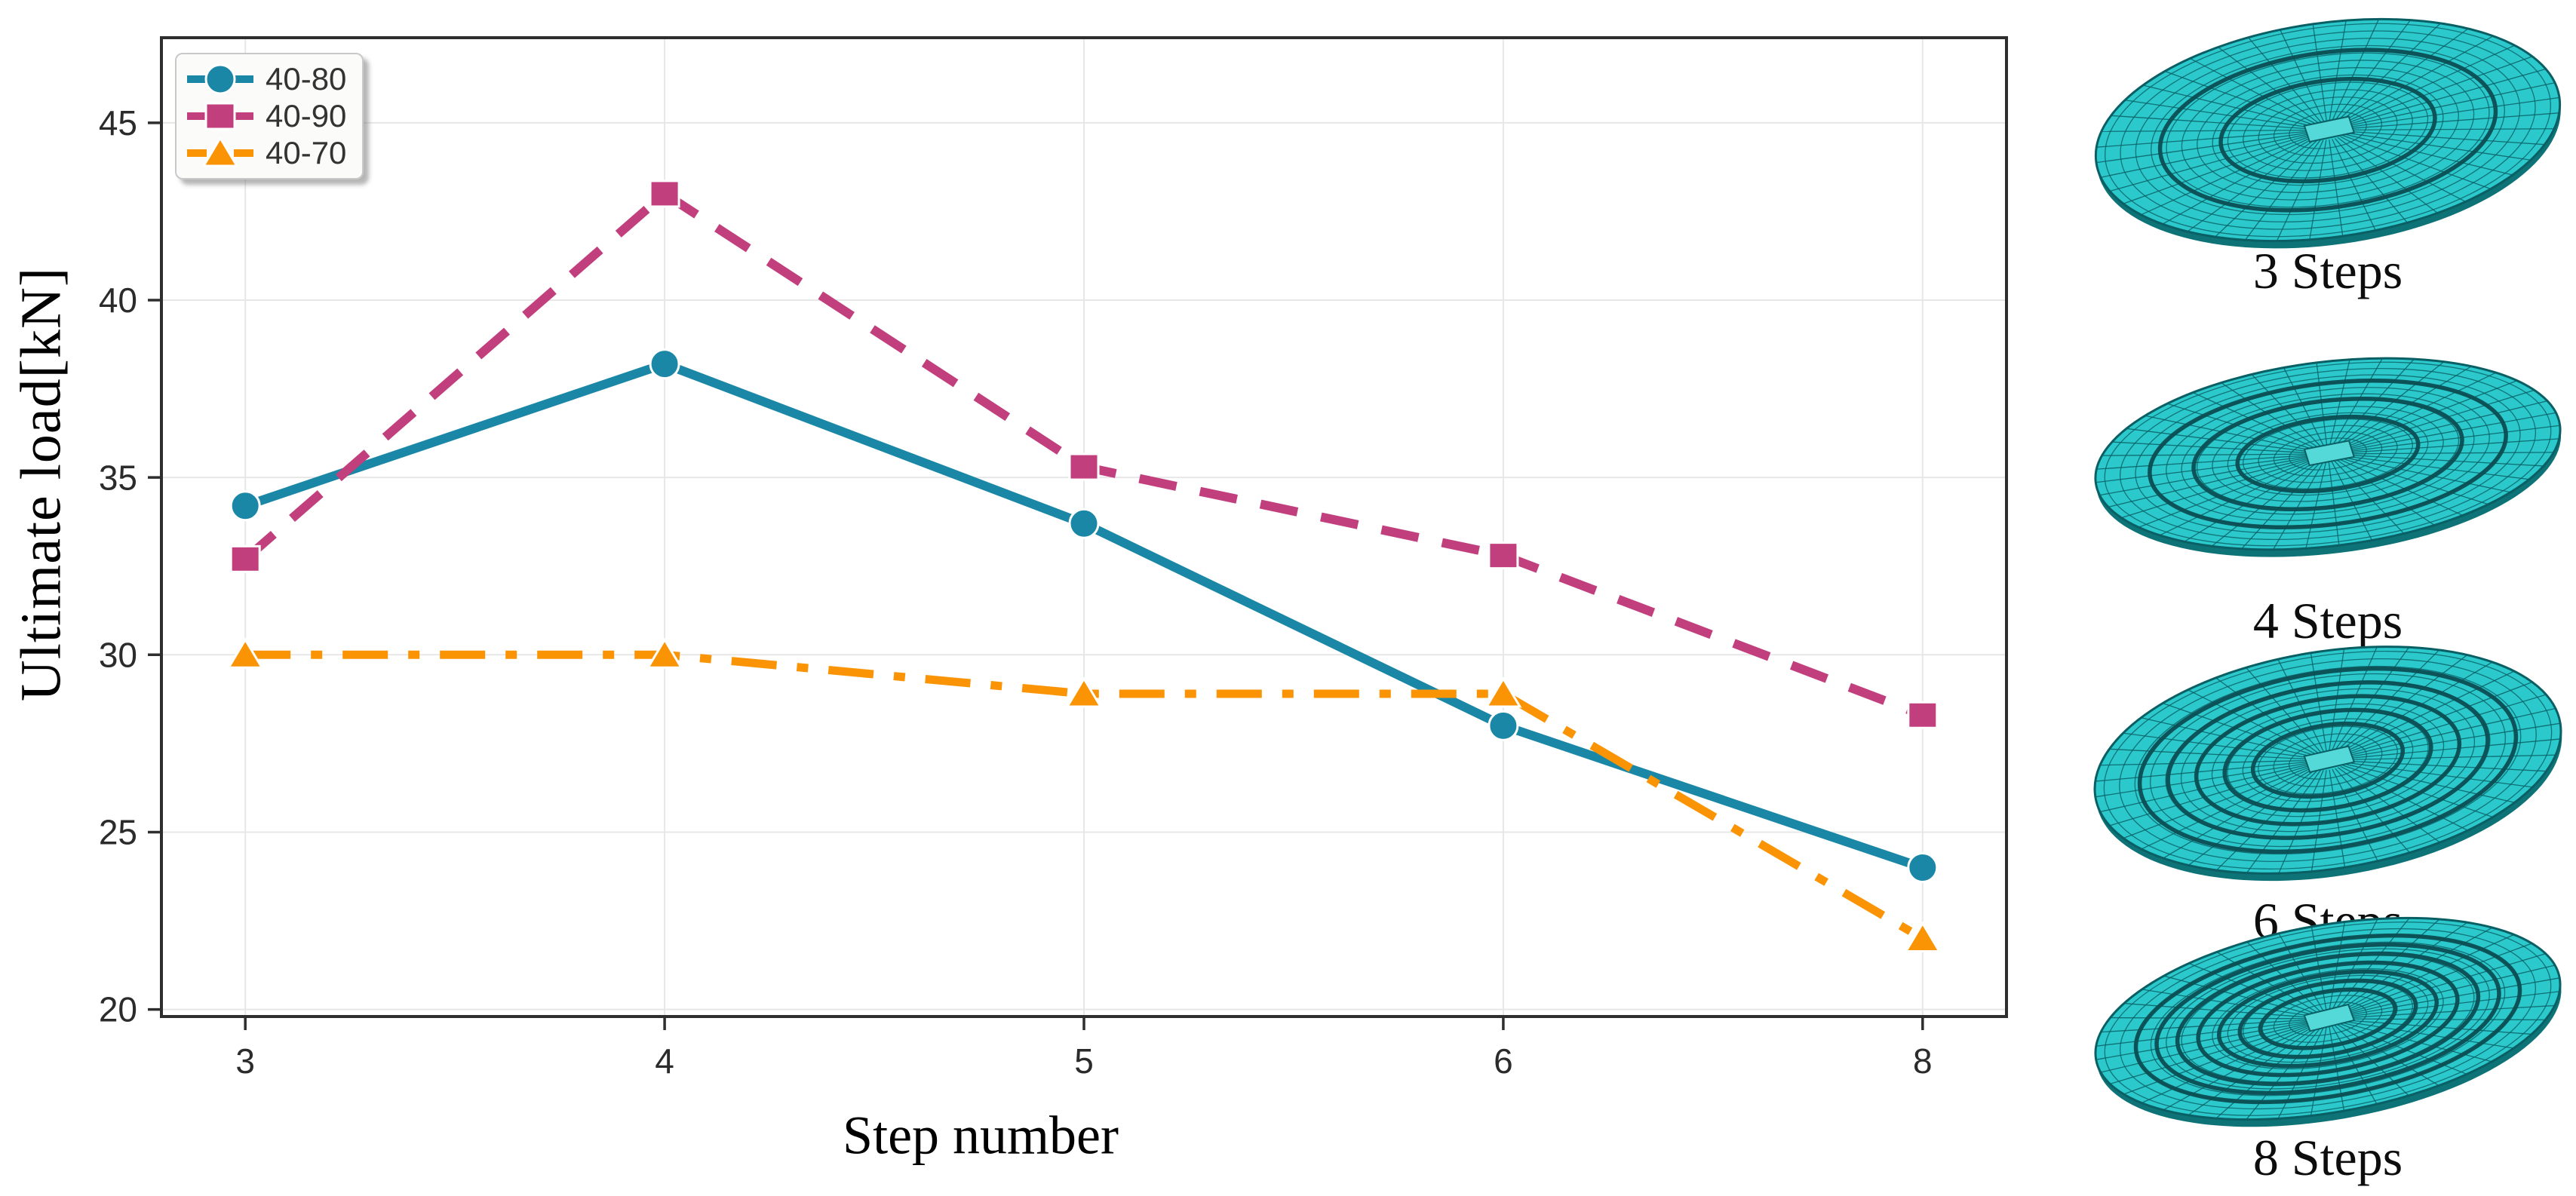 The height and width of the screenshot is (1196, 2576). I want to click on y-tick-label: 20, so click(118, 1009).